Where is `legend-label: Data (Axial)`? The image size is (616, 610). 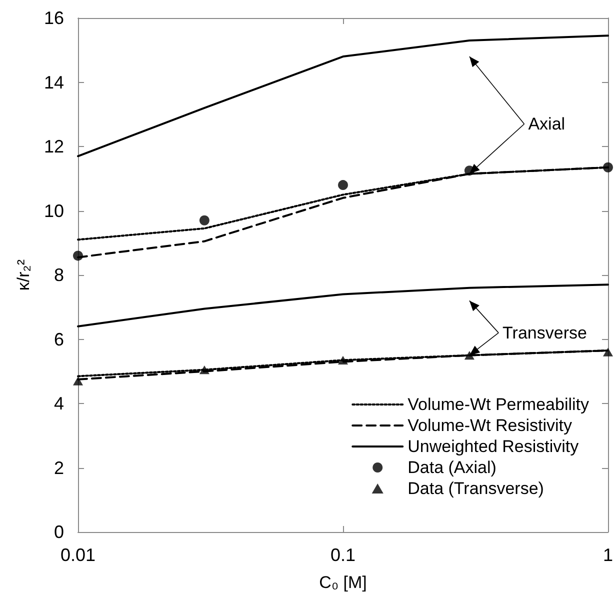
legend-label: Data (Axial) is located at coordinates (452, 467).